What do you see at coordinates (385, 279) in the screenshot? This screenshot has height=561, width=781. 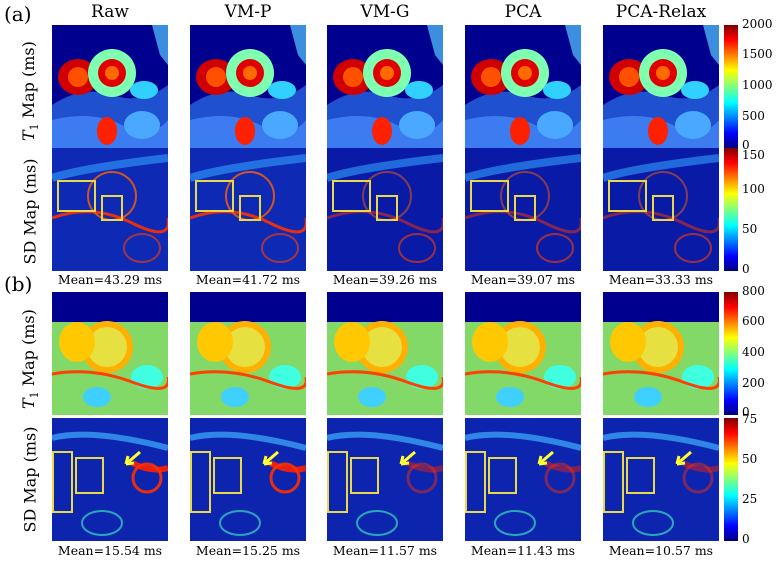 I see `mean-label-a-vm-g: Mean=39.26 ms` at bounding box center [385, 279].